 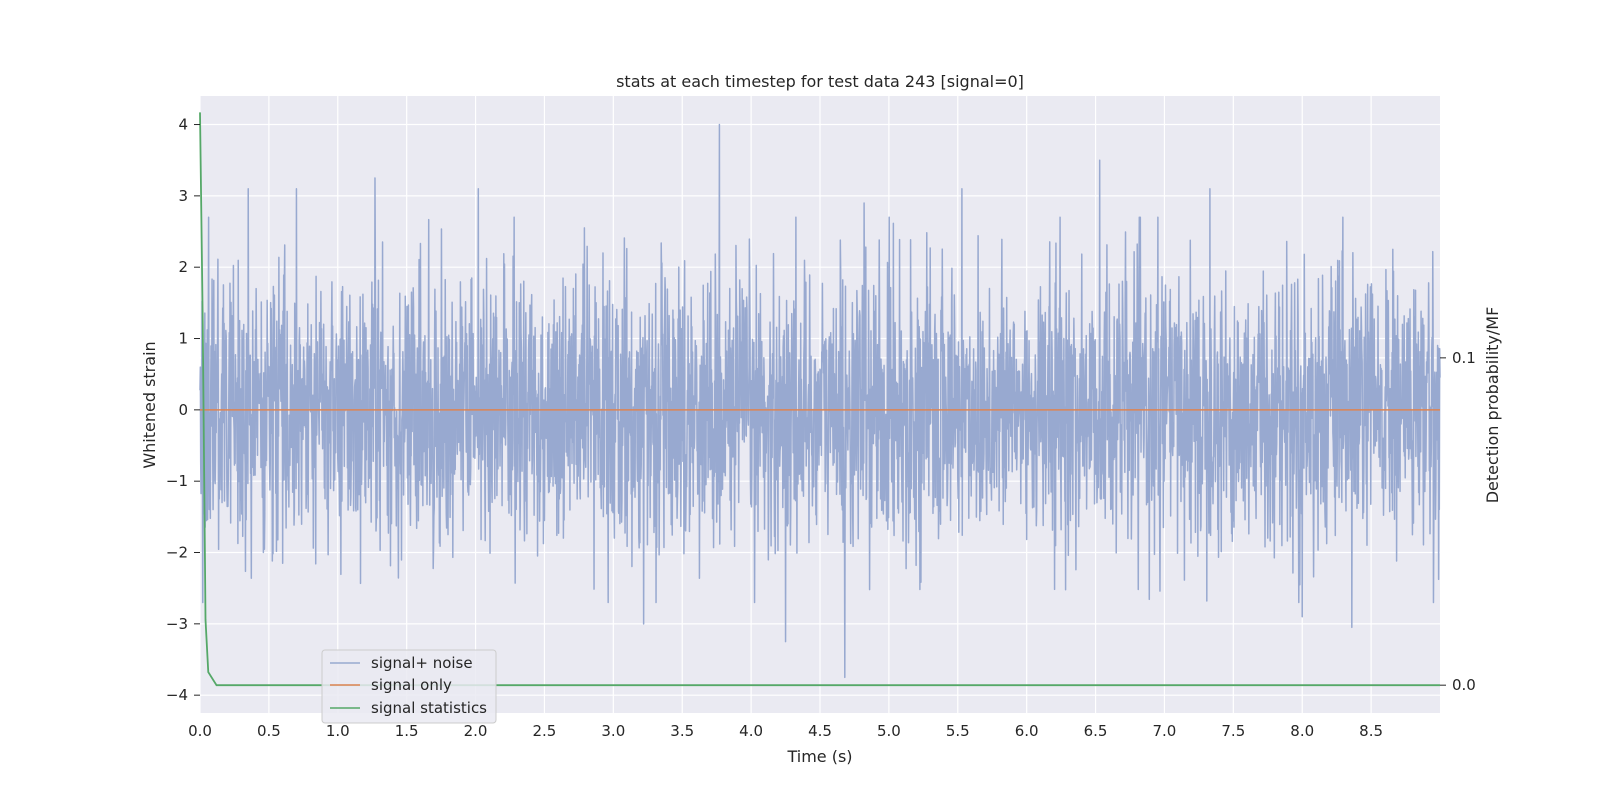 What do you see at coordinates (1464, 358) in the screenshot?
I see `y2-tick-label: 0.1` at bounding box center [1464, 358].